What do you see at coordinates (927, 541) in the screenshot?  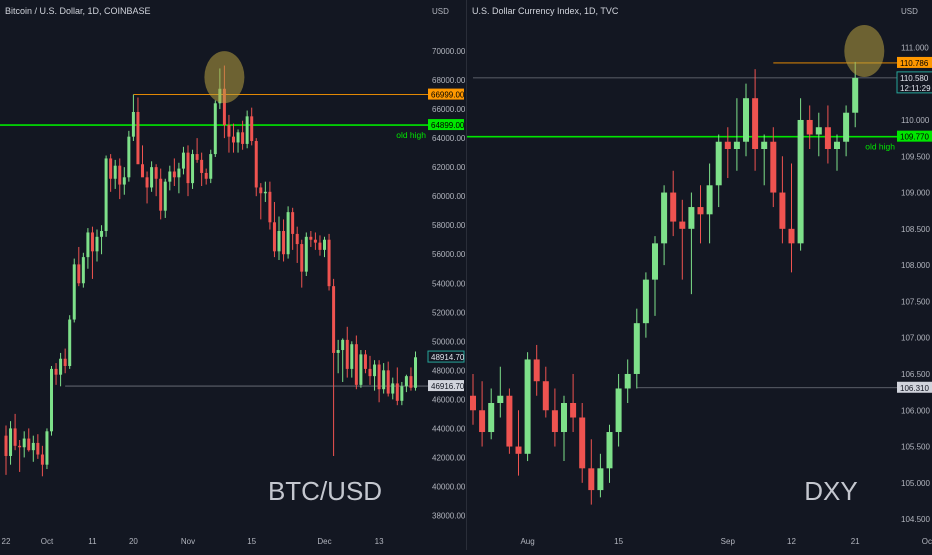 I see `dxy-x-tick-label: Oct` at bounding box center [927, 541].